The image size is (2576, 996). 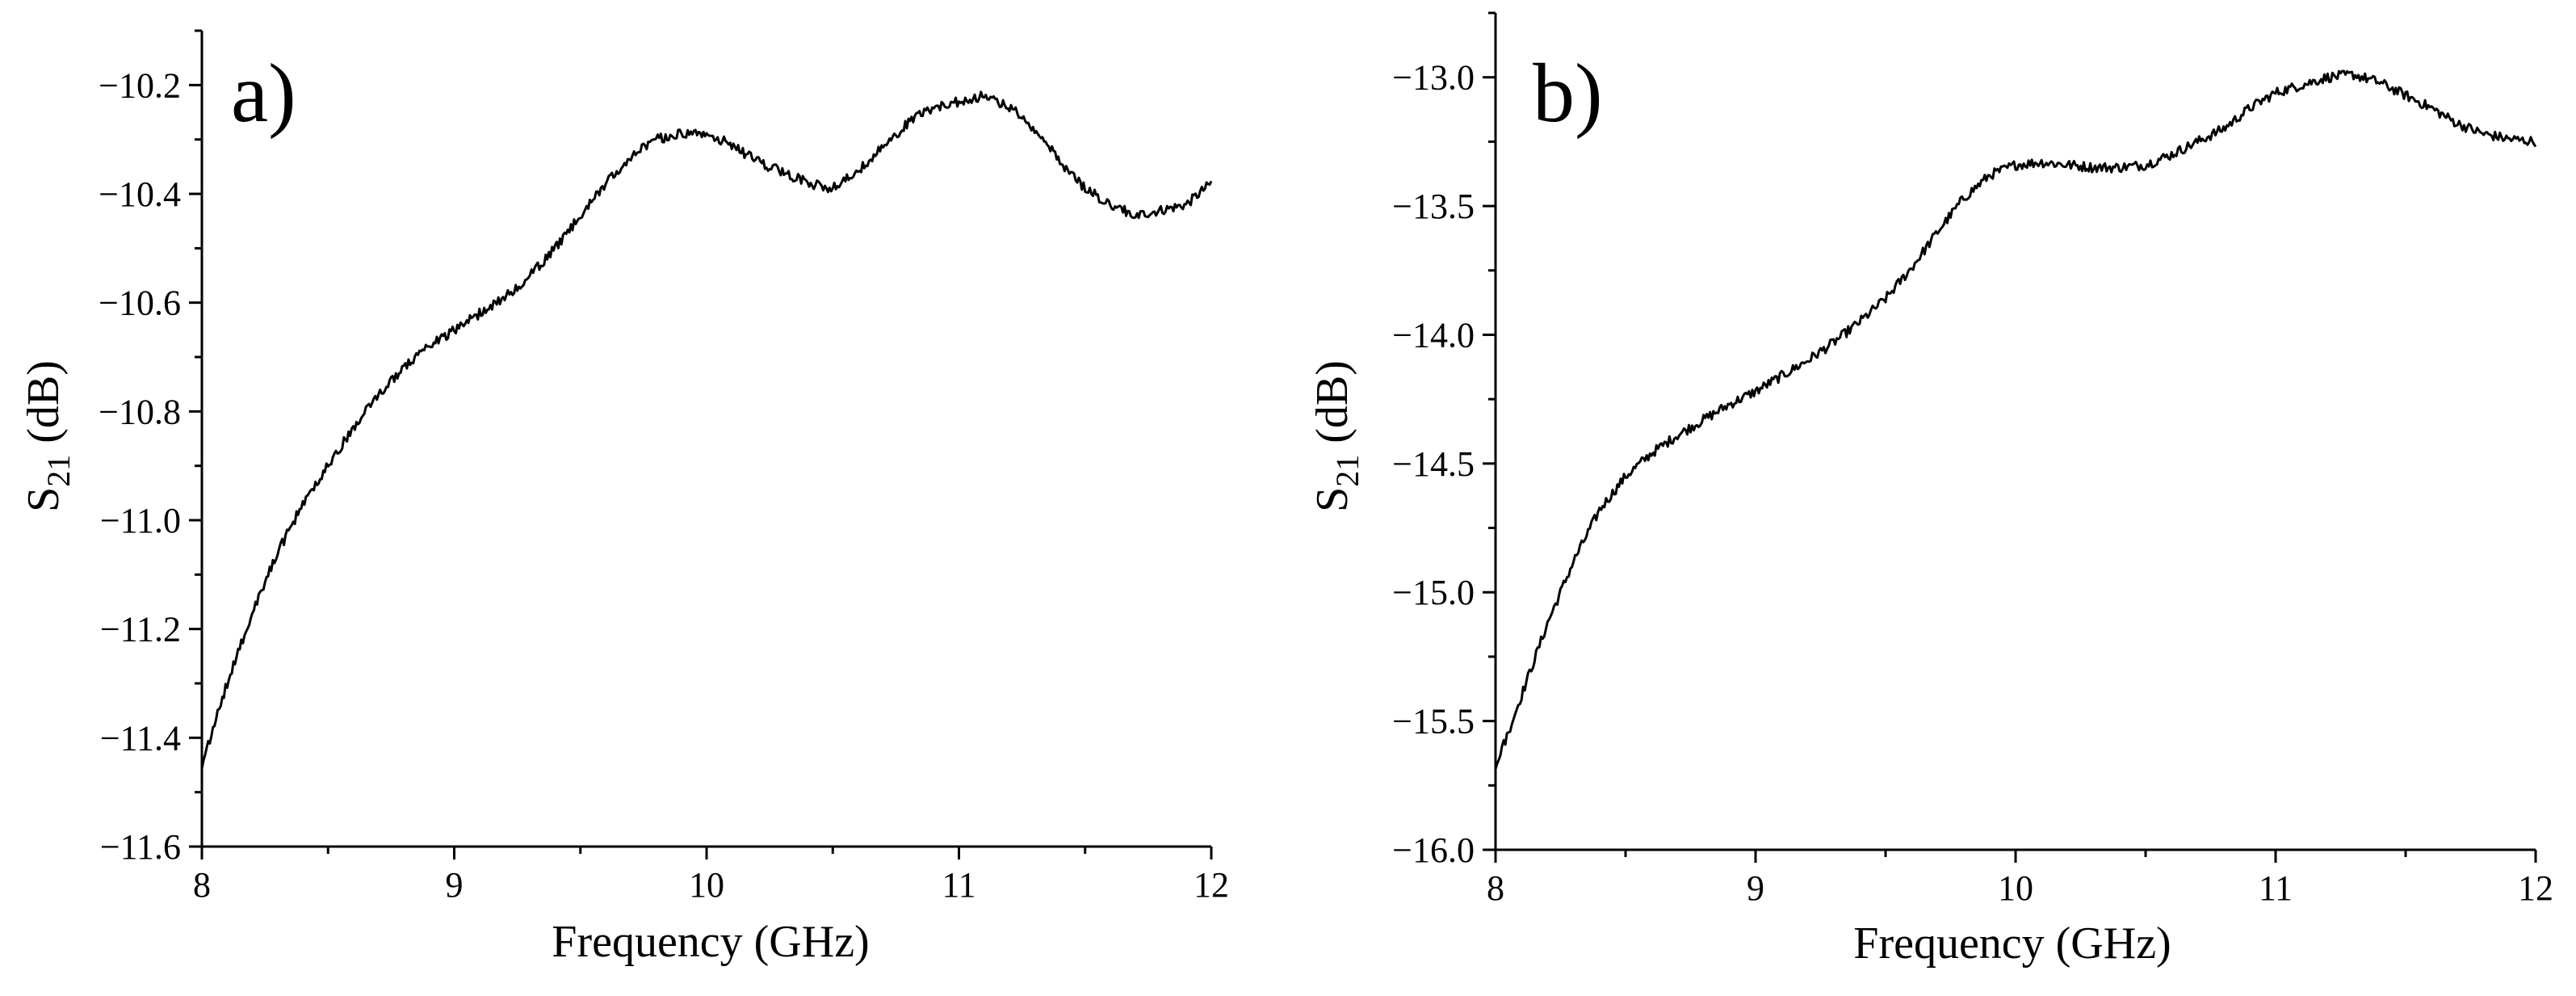 I want to click on panel-a-y-tick-label: −10.8, so click(x=140, y=411).